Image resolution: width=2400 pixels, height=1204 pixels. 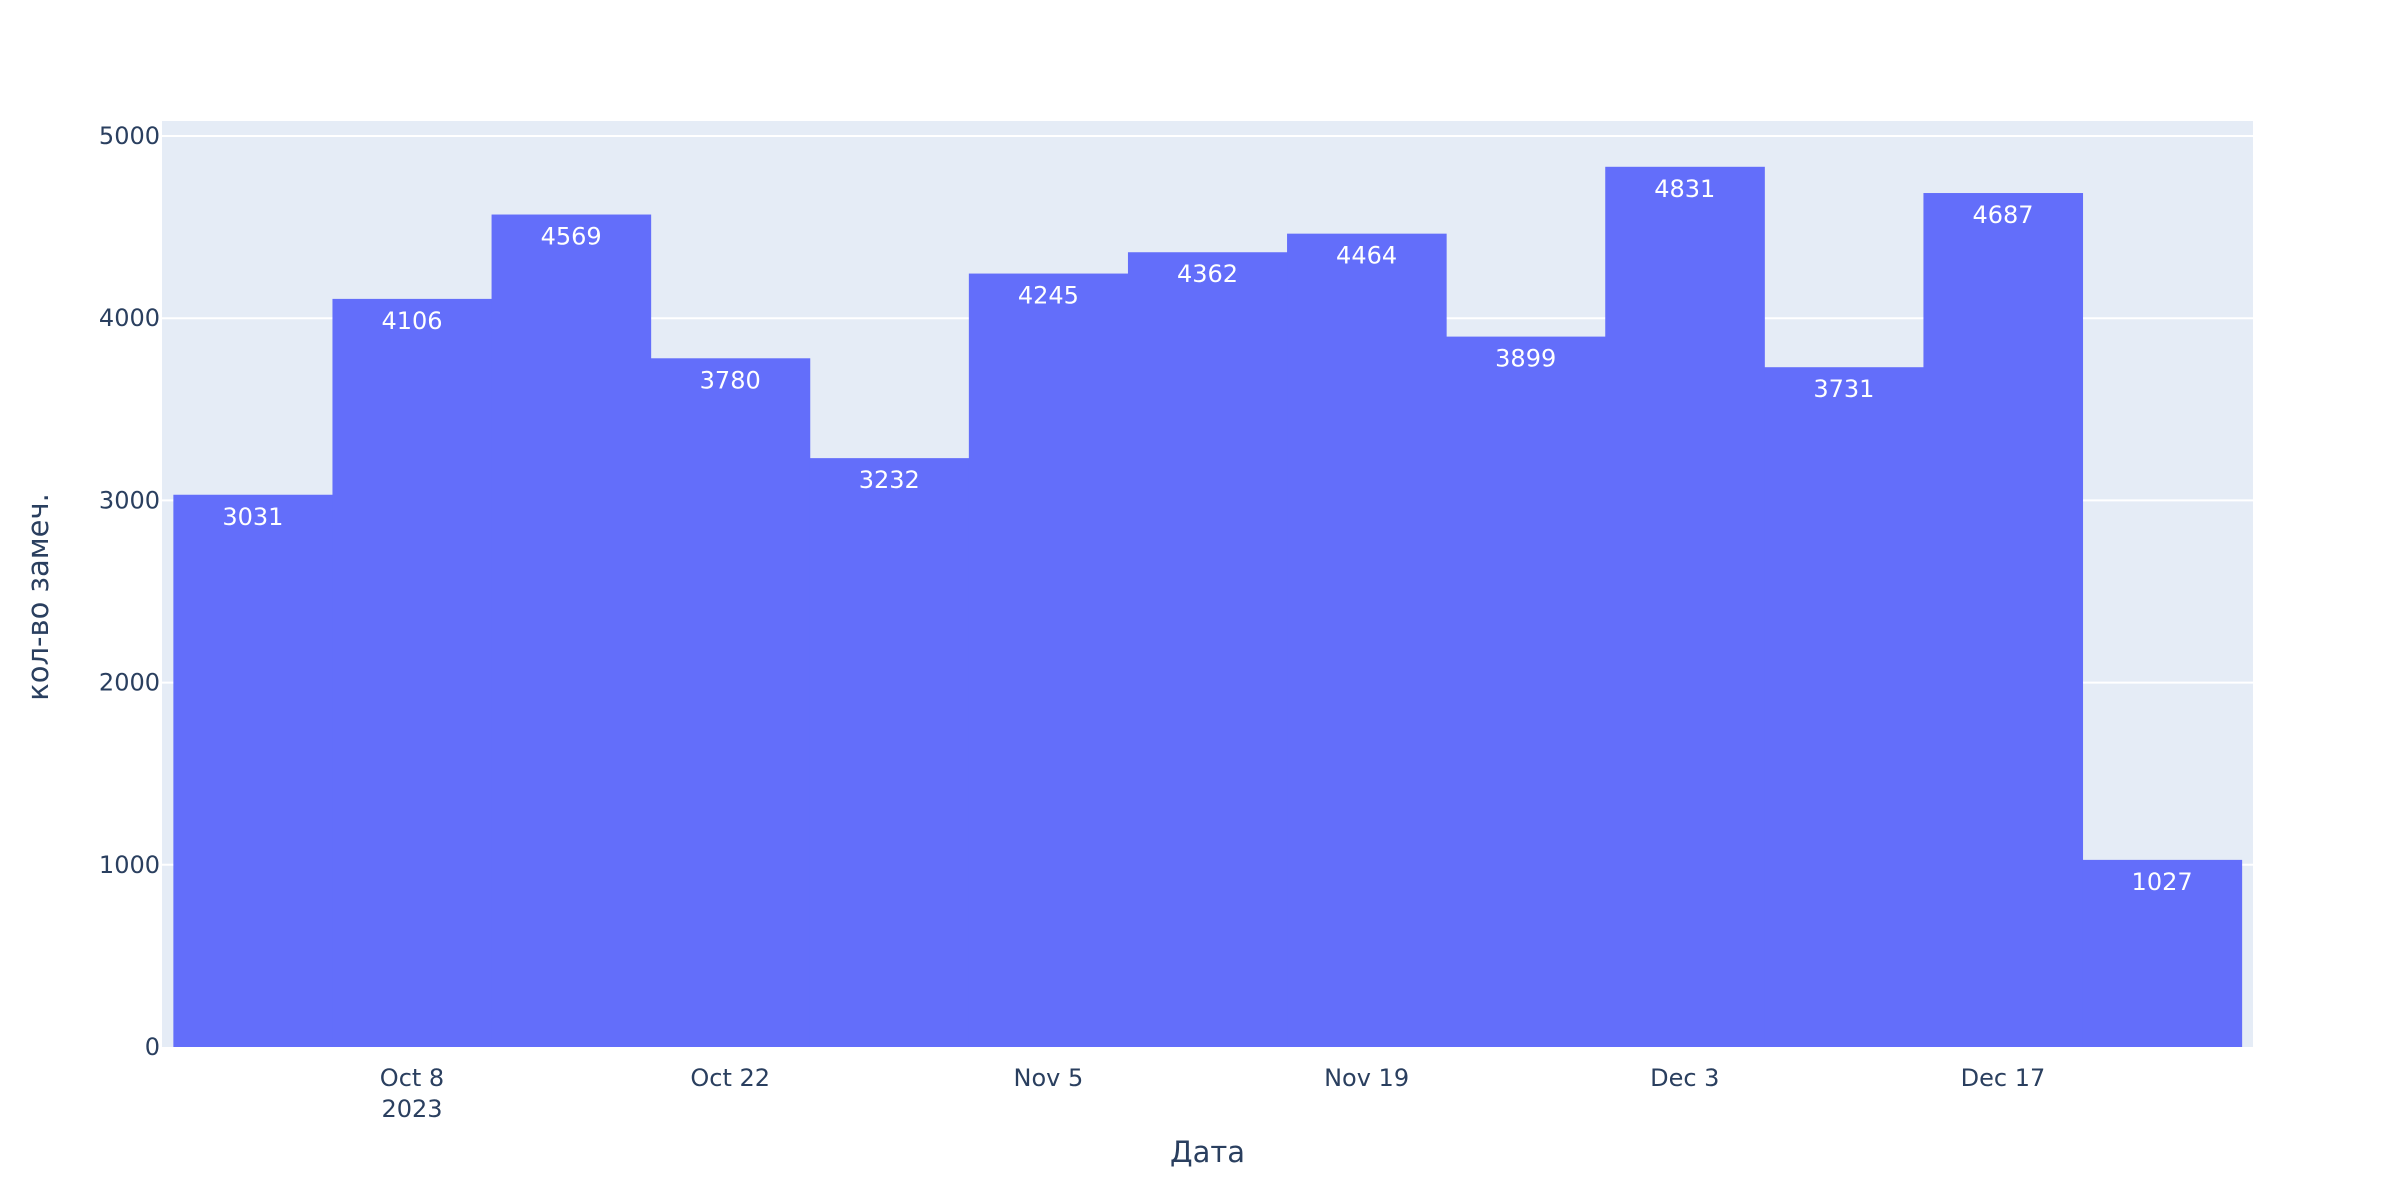 What do you see at coordinates (1684, 1078) in the screenshot?
I see `x-tick-label: Dec 3` at bounding box center [1684, 1078].